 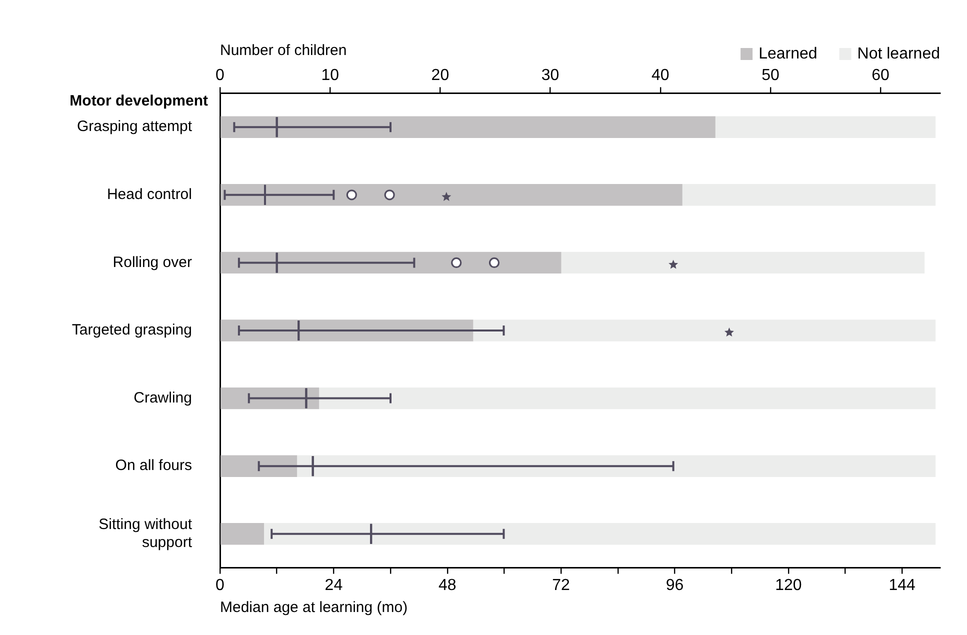 What do you see at coordinates (145, 534) in the screenshot?
I see `y-tick-label: Sitting without support` at bounding box center [145, 534].